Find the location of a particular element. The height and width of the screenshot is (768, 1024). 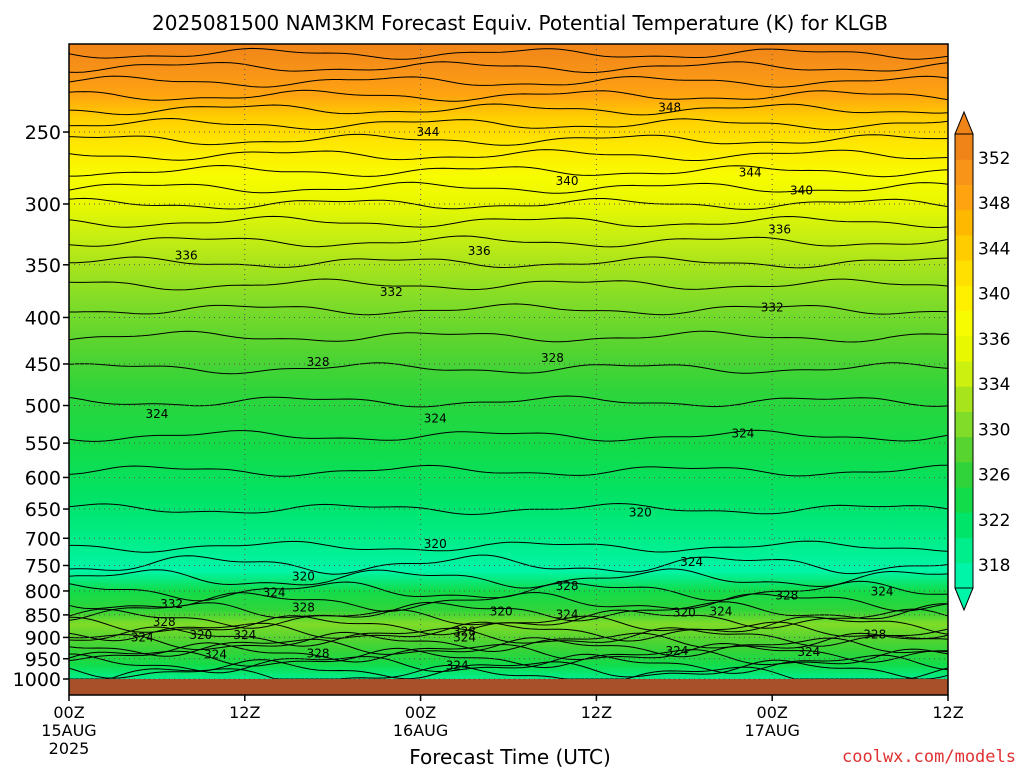

contour-label-text: 344 is located at coordinates (427, 132).